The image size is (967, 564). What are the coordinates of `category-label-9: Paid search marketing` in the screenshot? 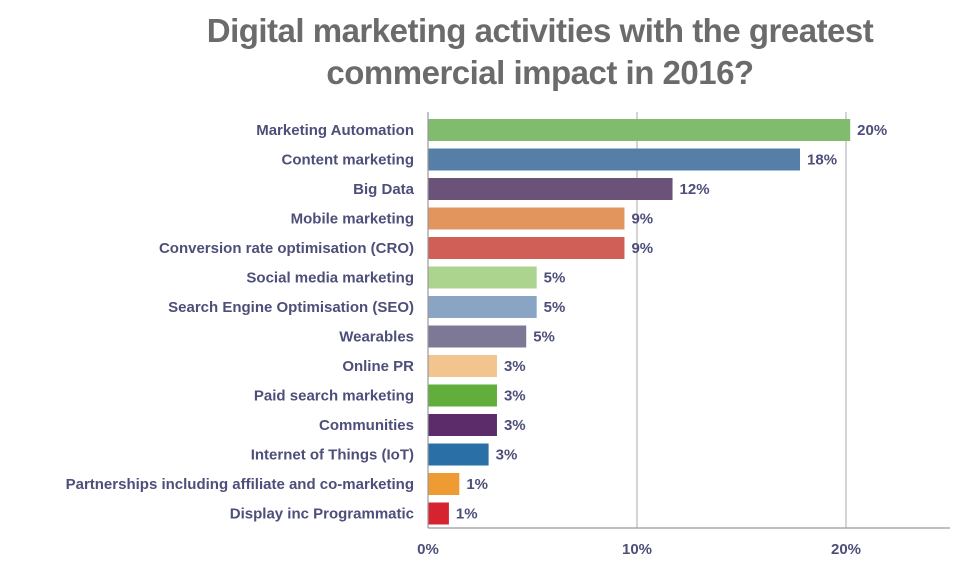 It's located at (334, 396).